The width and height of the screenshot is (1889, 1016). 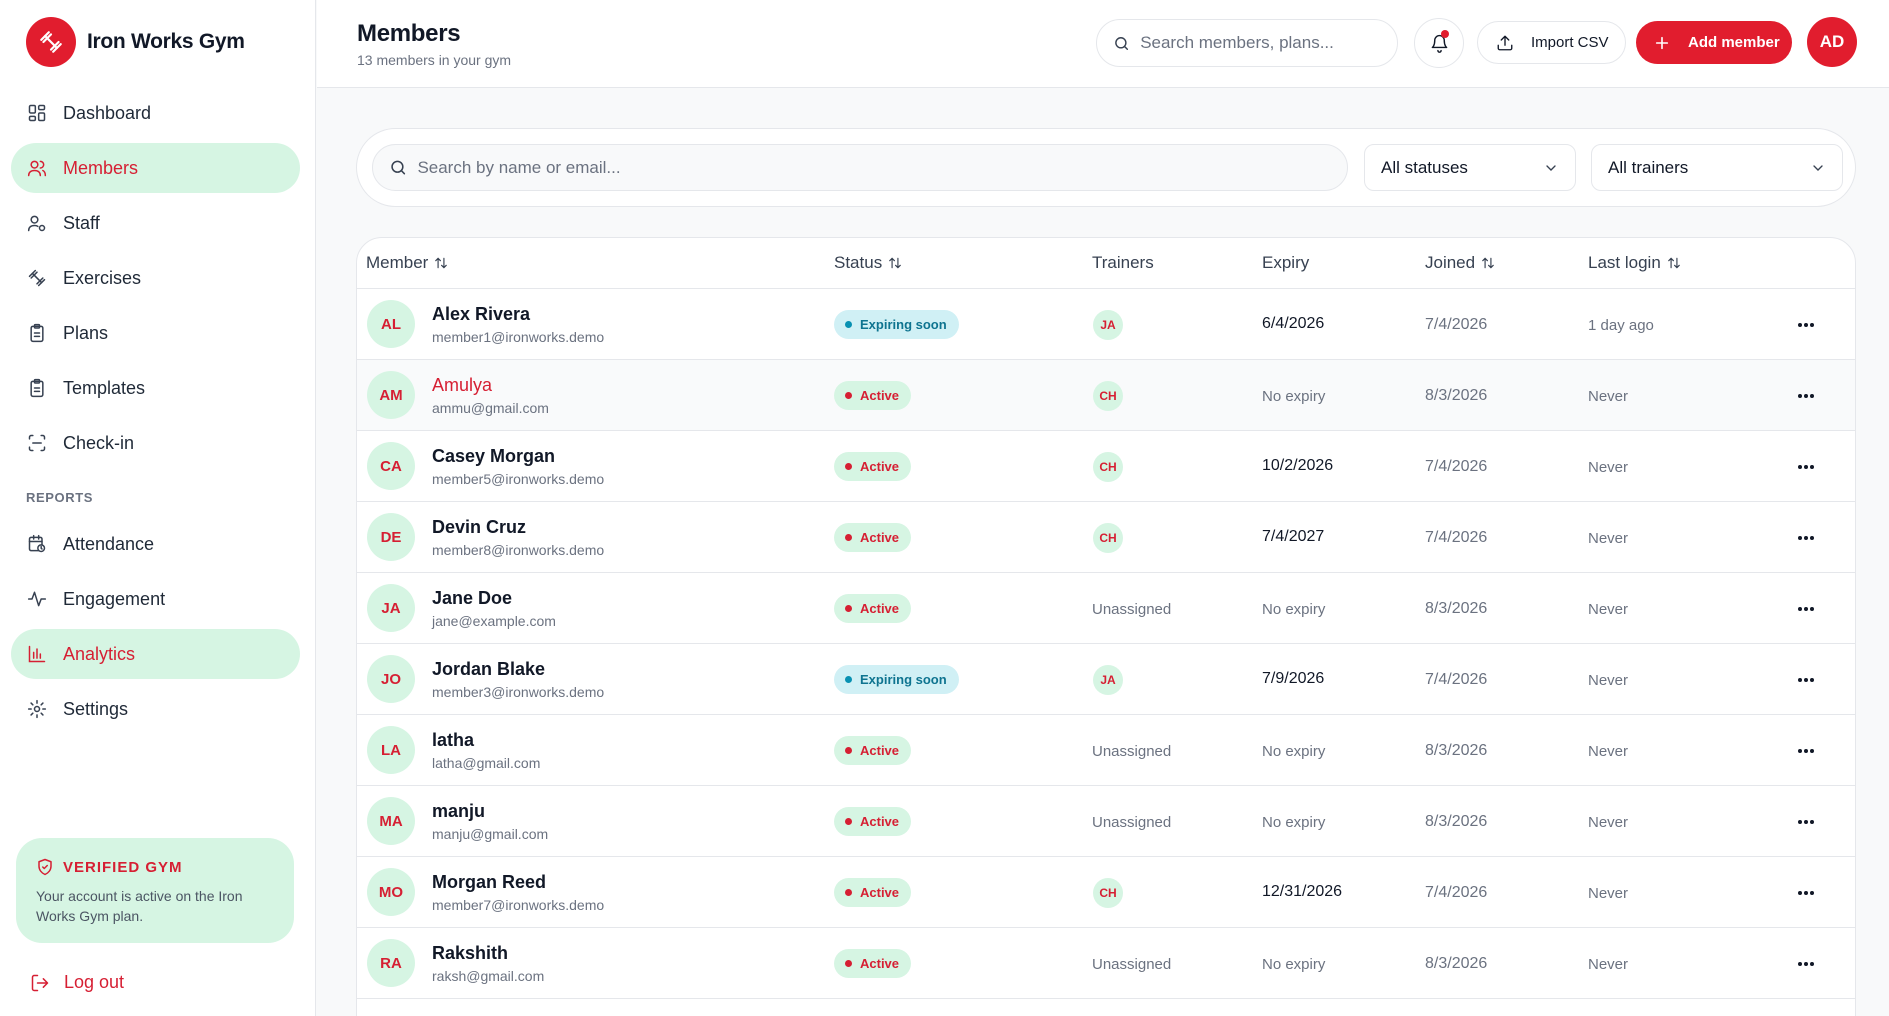 I want to click on import-csv-button: Import CSV, so click(x=1551, y=42).